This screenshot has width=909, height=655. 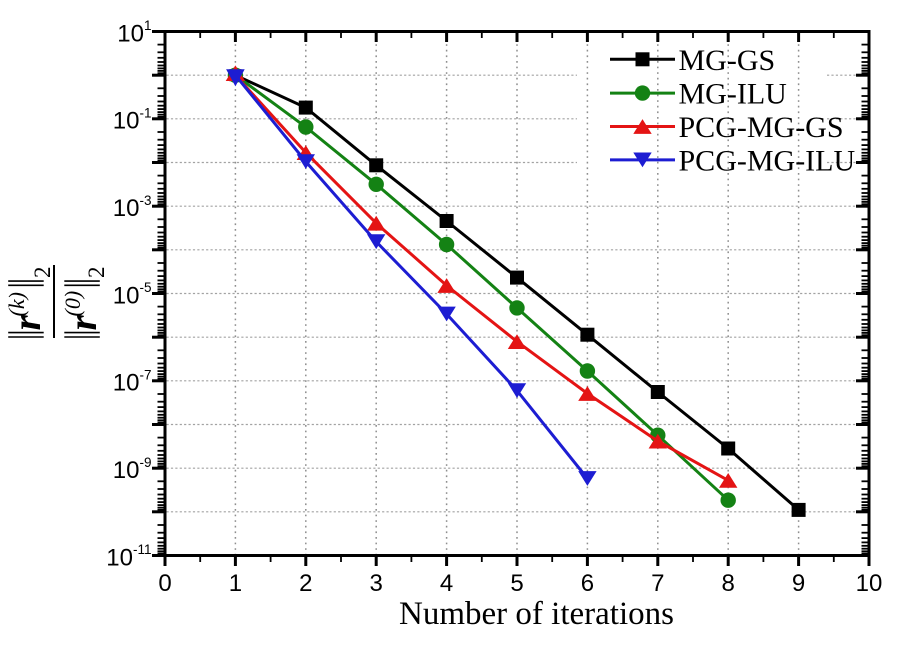 What do you see at coordinates (72, 304) in the screenshot?
I see `svg-text: (0)` at bounding box center [72, 304].